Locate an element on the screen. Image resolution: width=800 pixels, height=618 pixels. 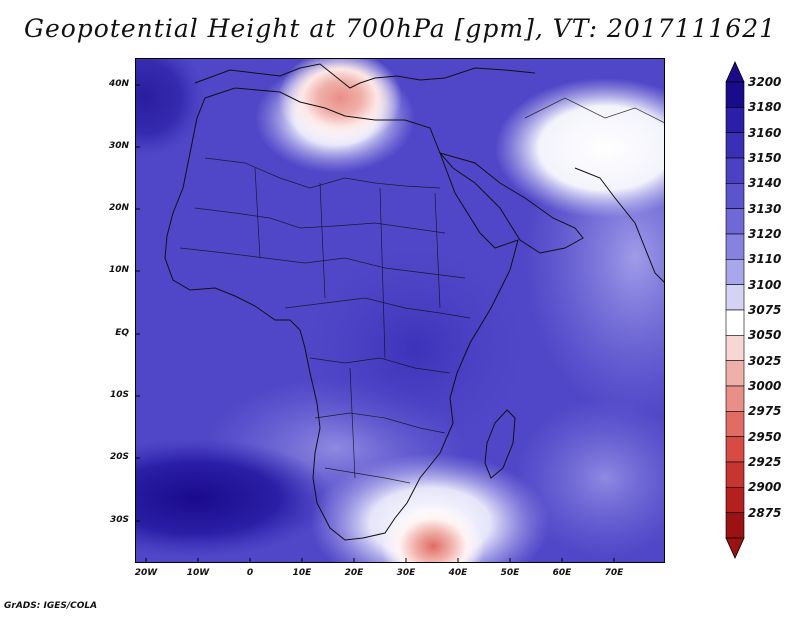
lat-label-30s: 30S is located at coordinates (119, 520).